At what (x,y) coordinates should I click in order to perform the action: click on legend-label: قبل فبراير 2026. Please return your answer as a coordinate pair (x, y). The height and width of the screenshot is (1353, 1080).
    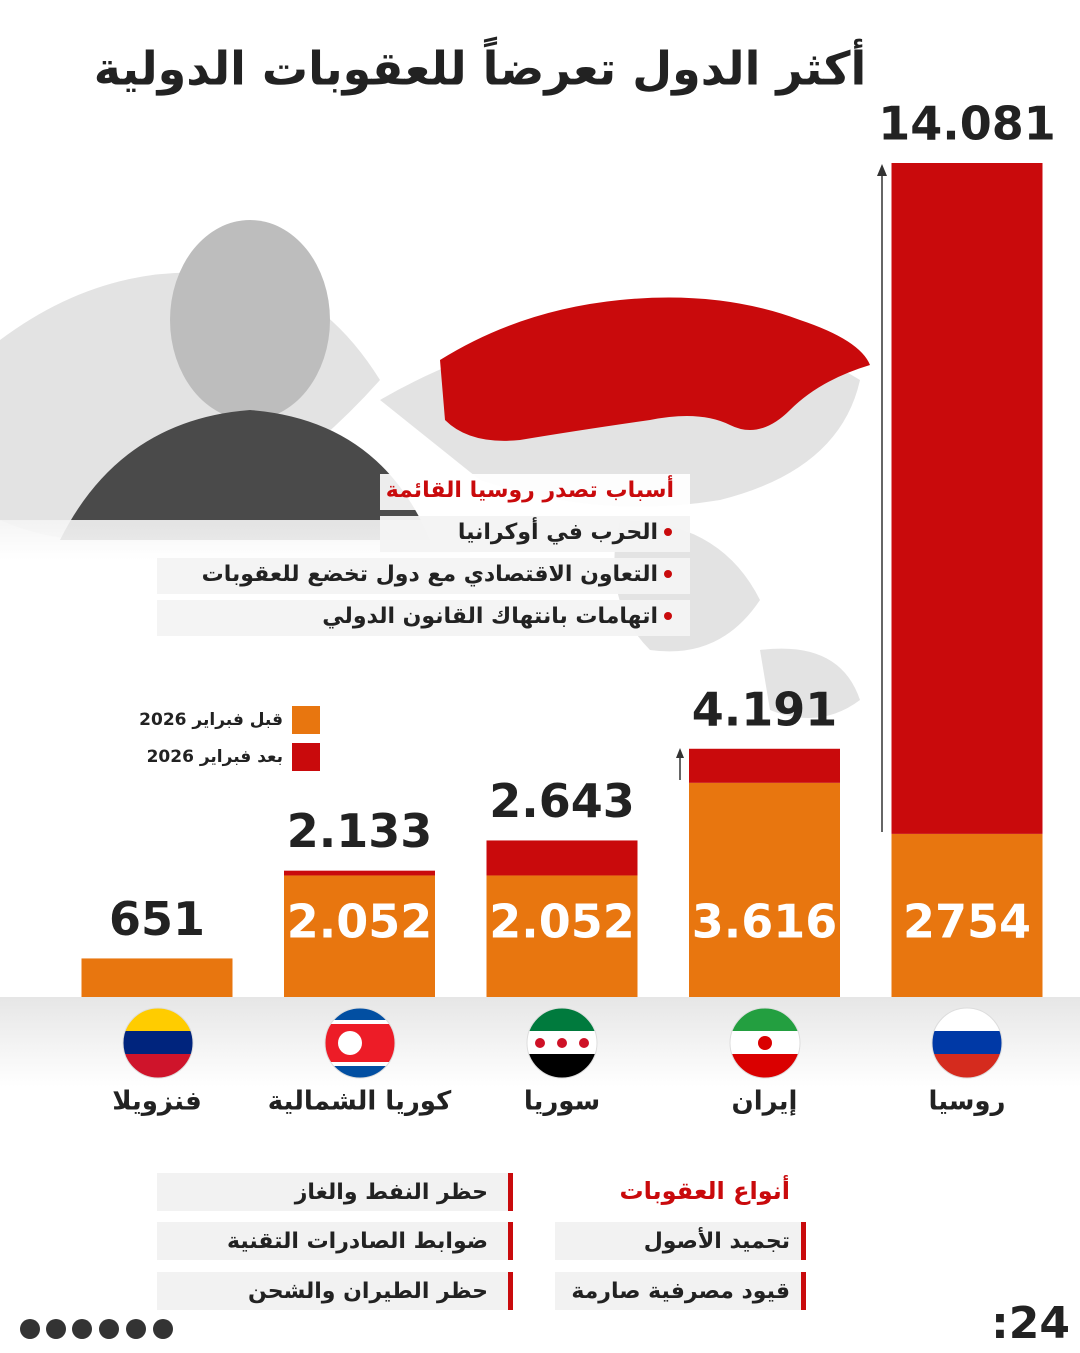
    Looking at the image, I should click on (211, 720).